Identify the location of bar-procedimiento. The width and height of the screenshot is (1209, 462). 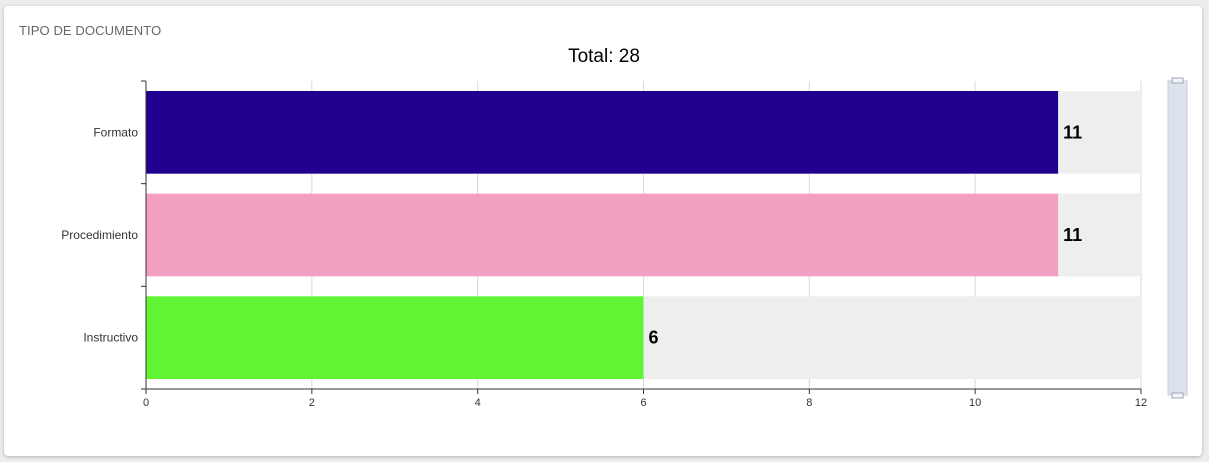
(602, 235).